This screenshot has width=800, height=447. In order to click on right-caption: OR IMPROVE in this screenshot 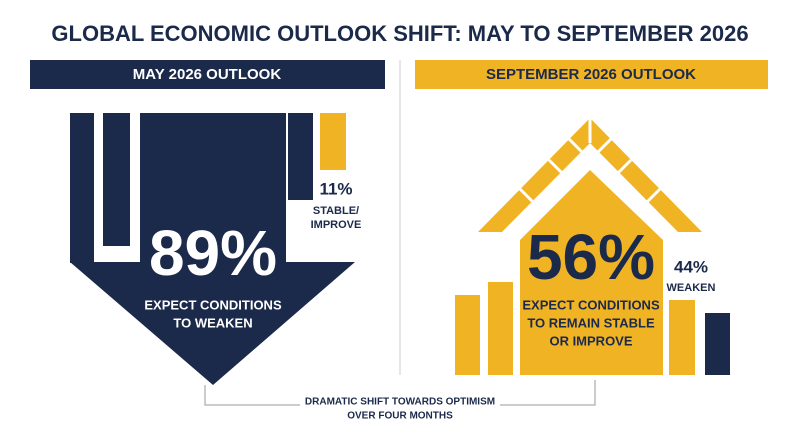, I will do `click(590, 340)`.